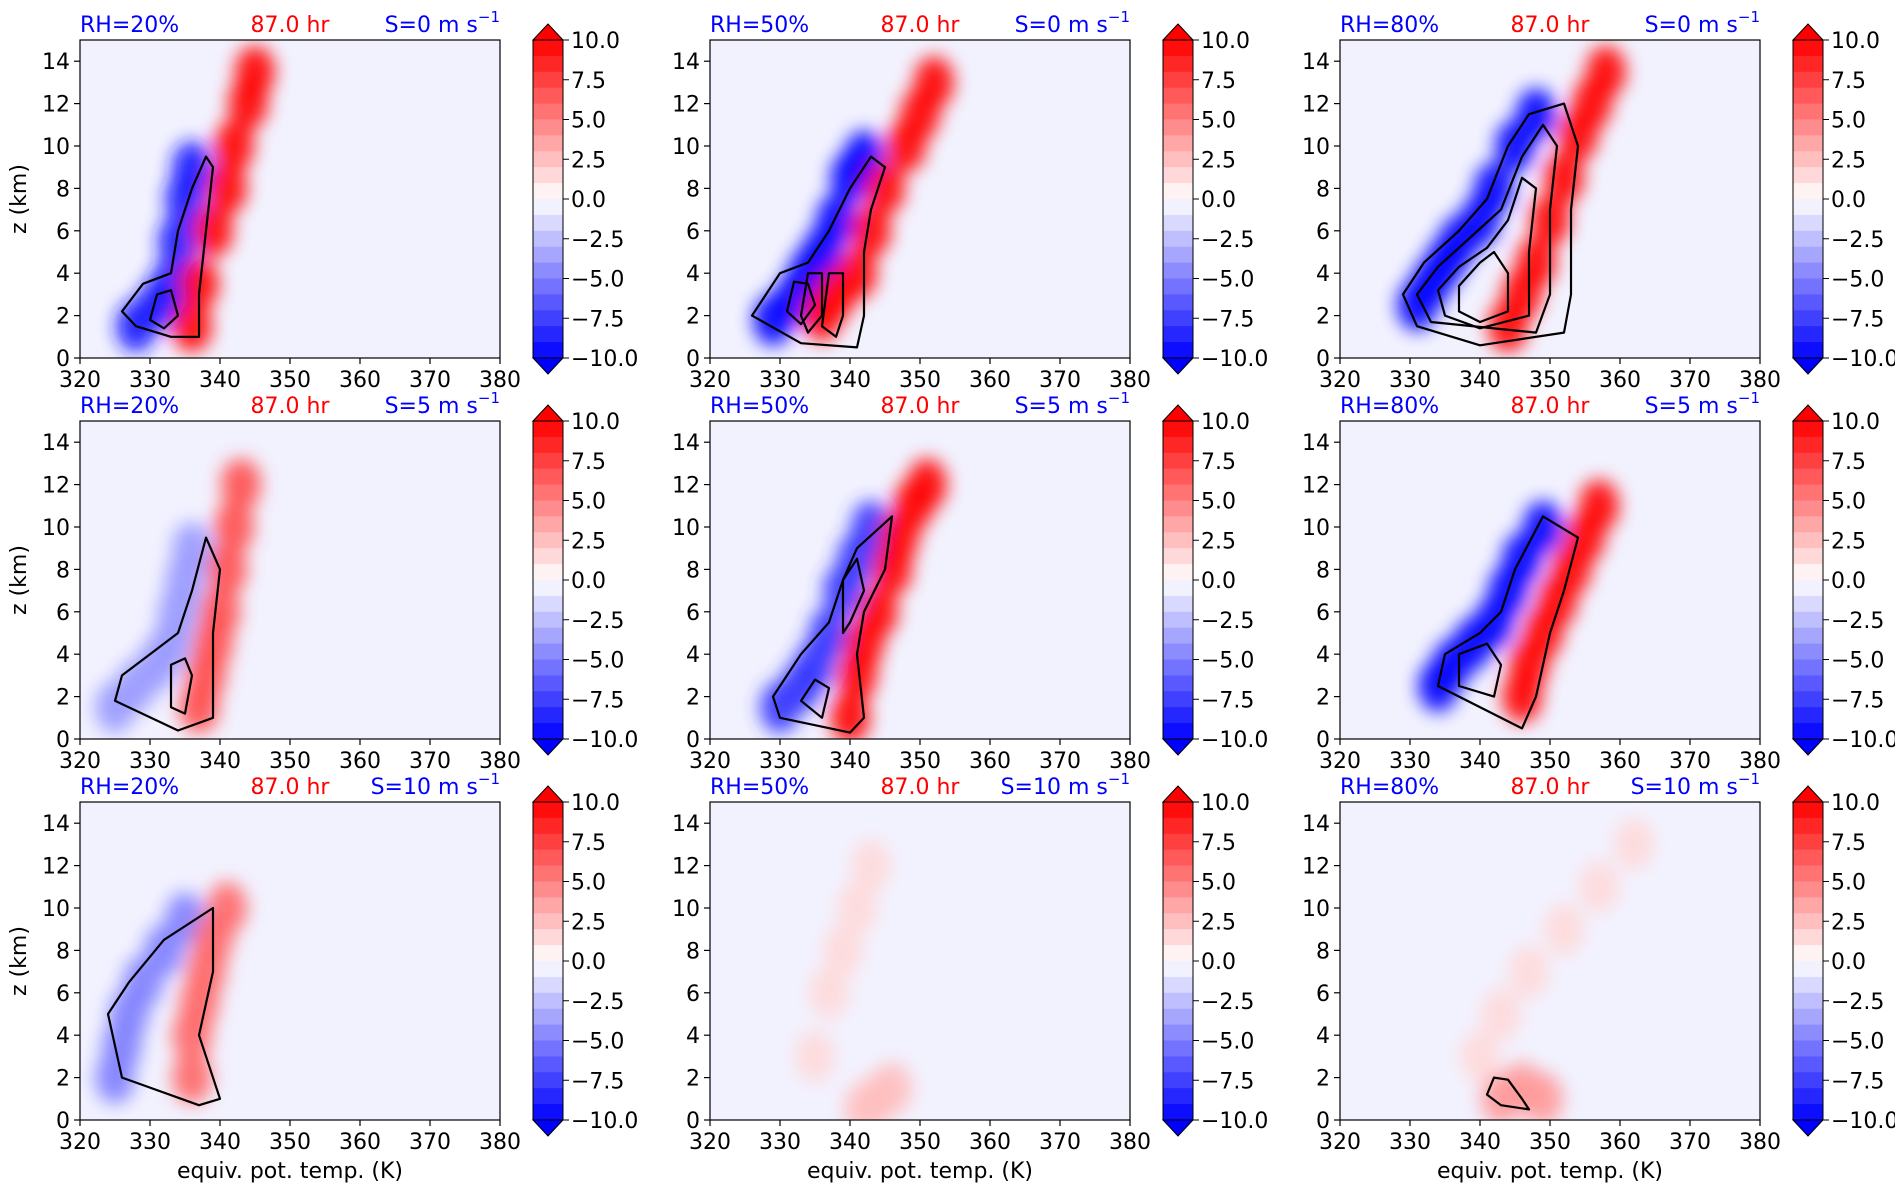 The height and width of the screenshot is (1191, 1895). I want to click on y-tick-label: 6, so click(63, 232).